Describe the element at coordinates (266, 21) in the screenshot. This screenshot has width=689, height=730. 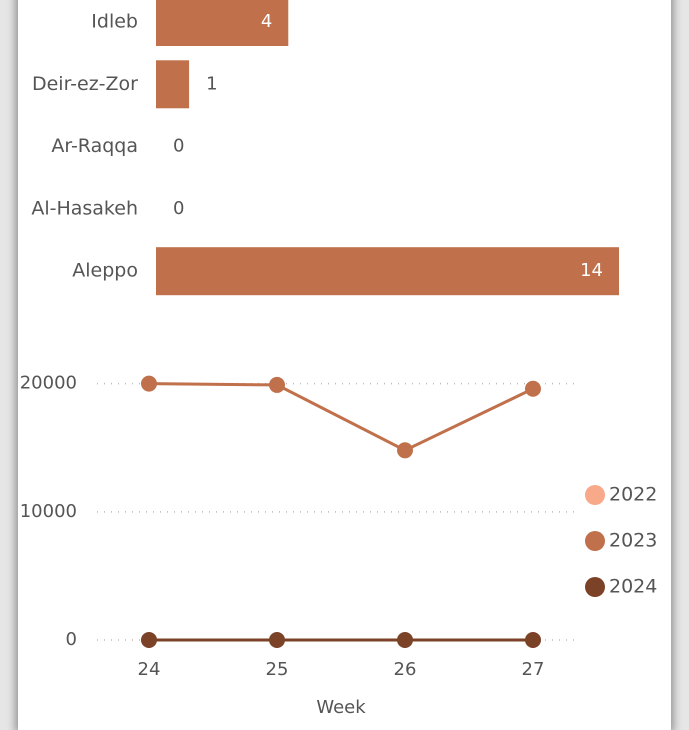
I see `value-label: 4` at that location.